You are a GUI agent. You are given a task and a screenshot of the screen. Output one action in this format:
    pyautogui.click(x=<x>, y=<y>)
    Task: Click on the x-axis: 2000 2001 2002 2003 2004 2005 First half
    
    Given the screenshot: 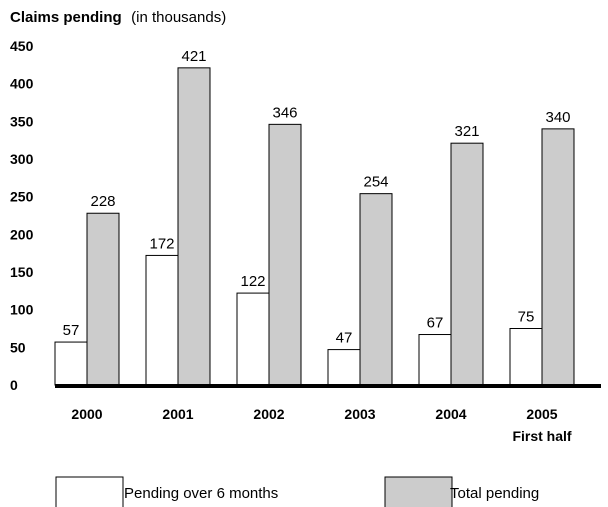 What is the action you would take?
    pyautogui.click(x=321, y=425)
    